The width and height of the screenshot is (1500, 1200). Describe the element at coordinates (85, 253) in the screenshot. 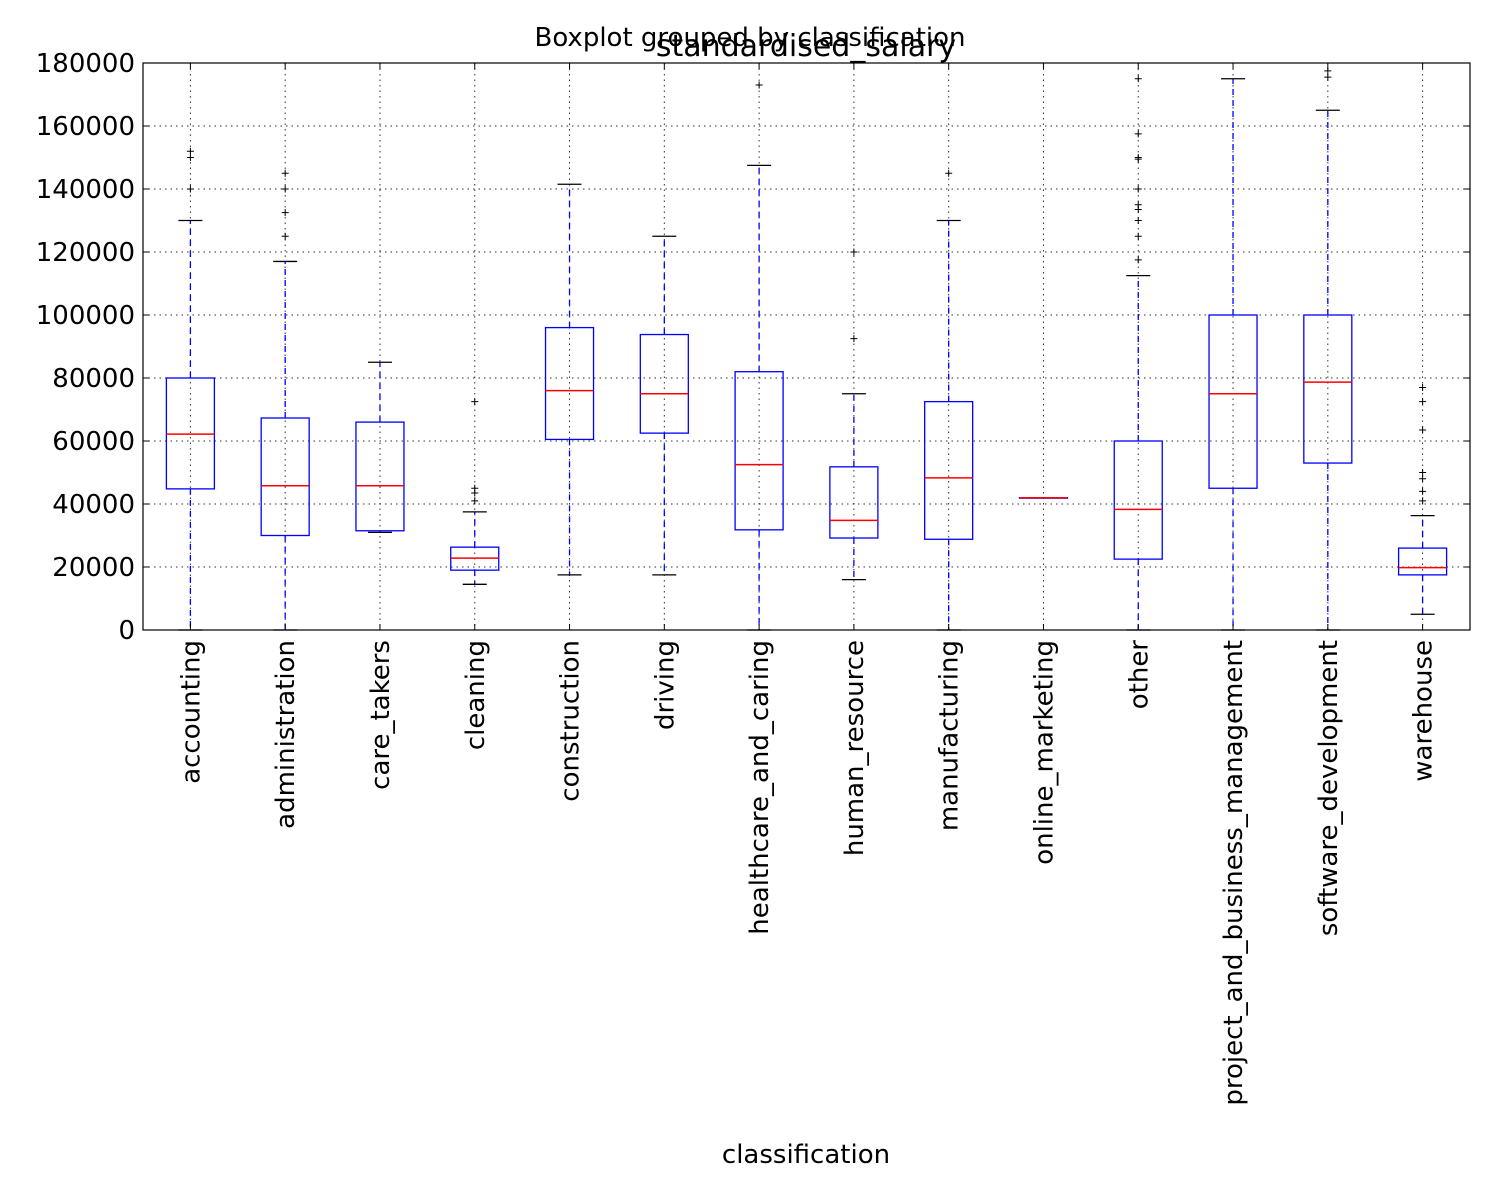

I see `y-tick-label: 120000` at that location.